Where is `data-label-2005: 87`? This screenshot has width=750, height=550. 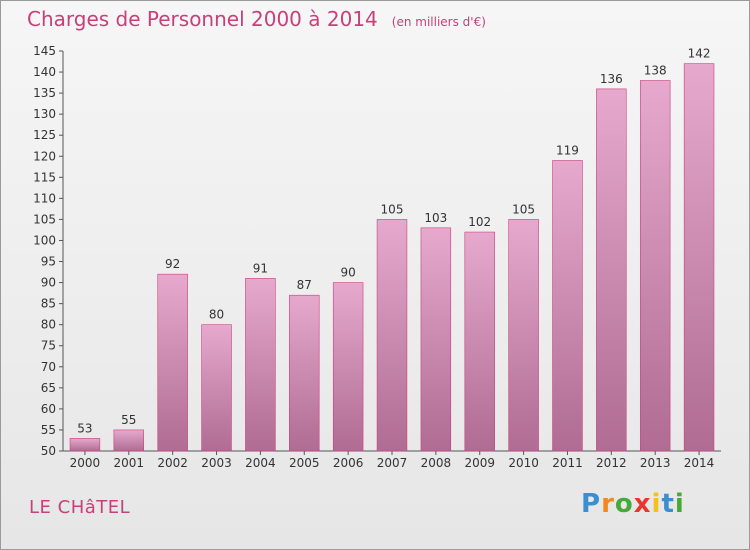
data-label-2005: 87 is located at coordinates (304, 285).